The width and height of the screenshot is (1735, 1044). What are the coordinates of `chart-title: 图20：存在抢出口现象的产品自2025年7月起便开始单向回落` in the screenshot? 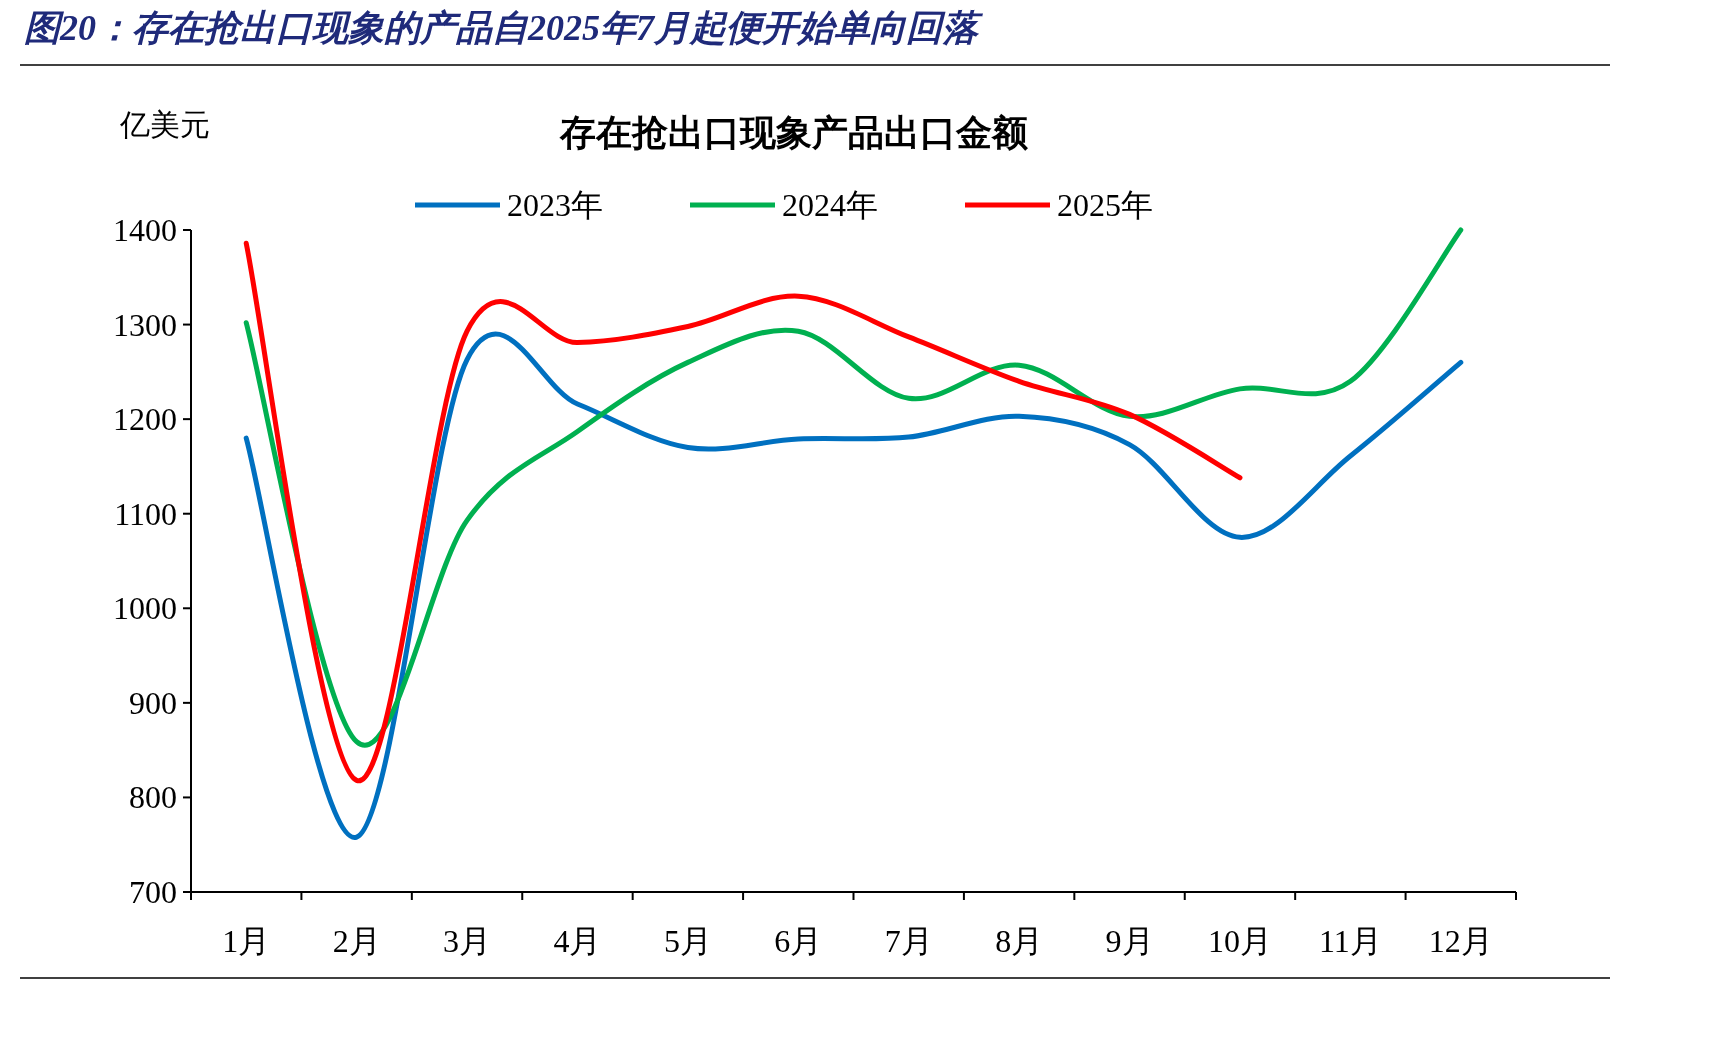 It's located at (504, 28).